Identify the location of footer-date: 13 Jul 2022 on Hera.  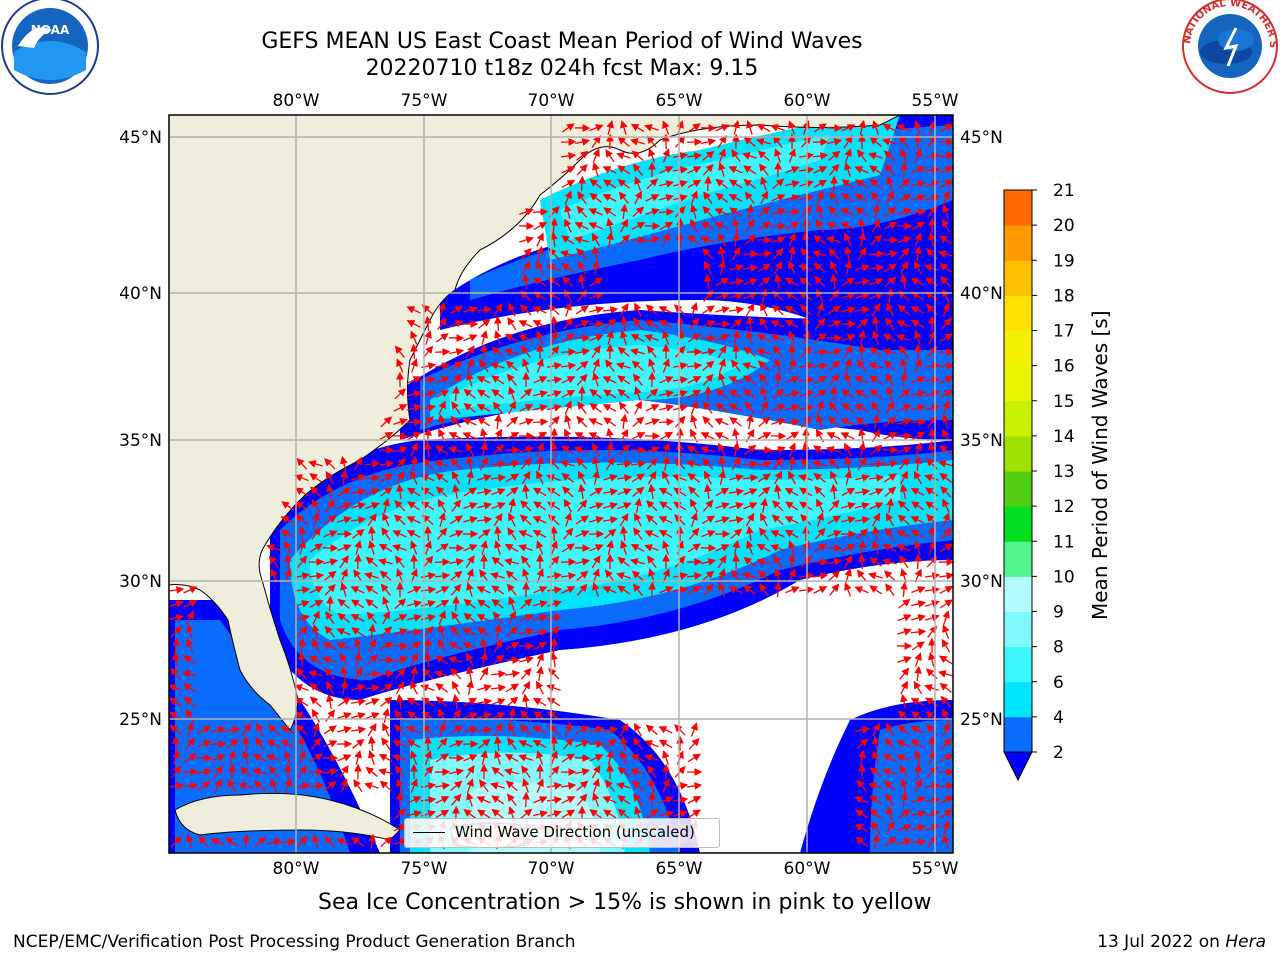
(1181, 942).